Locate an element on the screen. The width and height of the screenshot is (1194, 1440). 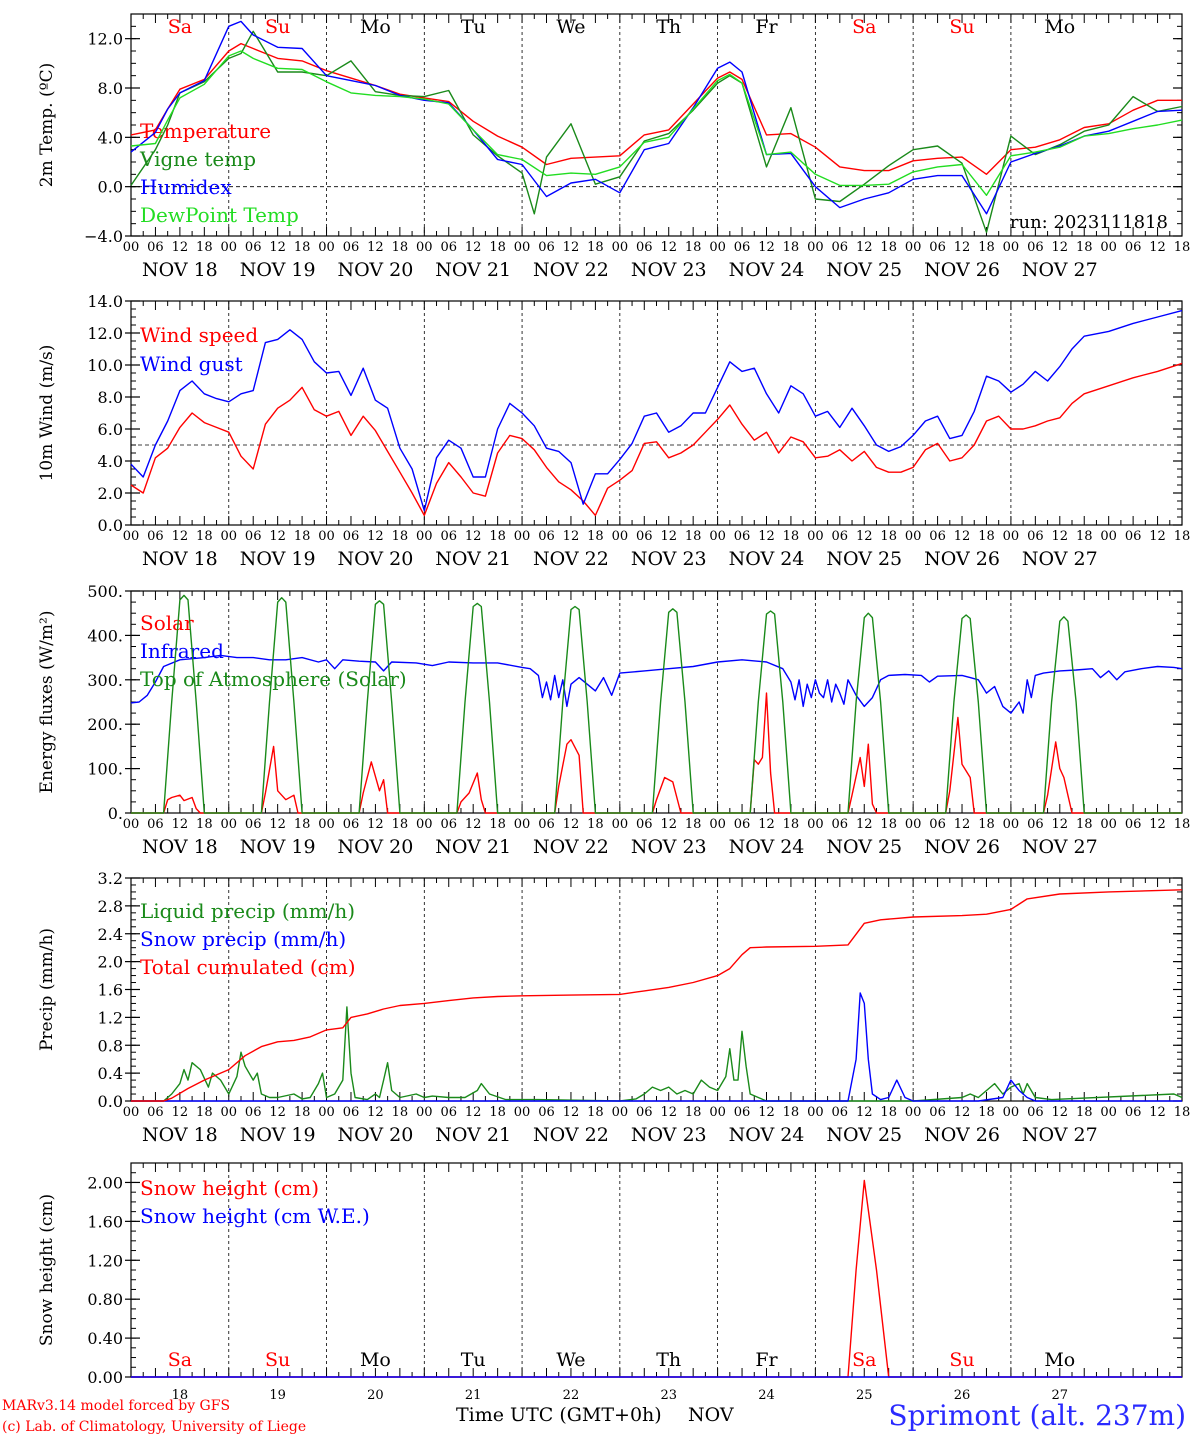
date-label: NOV 24 is located at coordinates (767, 270).